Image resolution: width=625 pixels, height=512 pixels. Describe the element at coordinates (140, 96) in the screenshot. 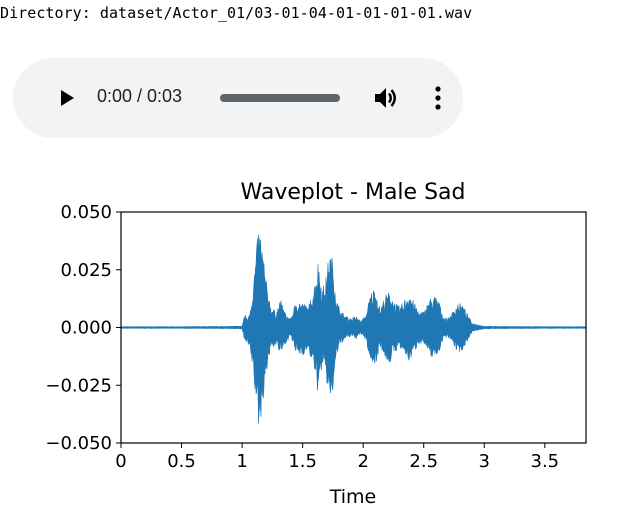

I see `time-display: 0:00 / 0:03` at that location.